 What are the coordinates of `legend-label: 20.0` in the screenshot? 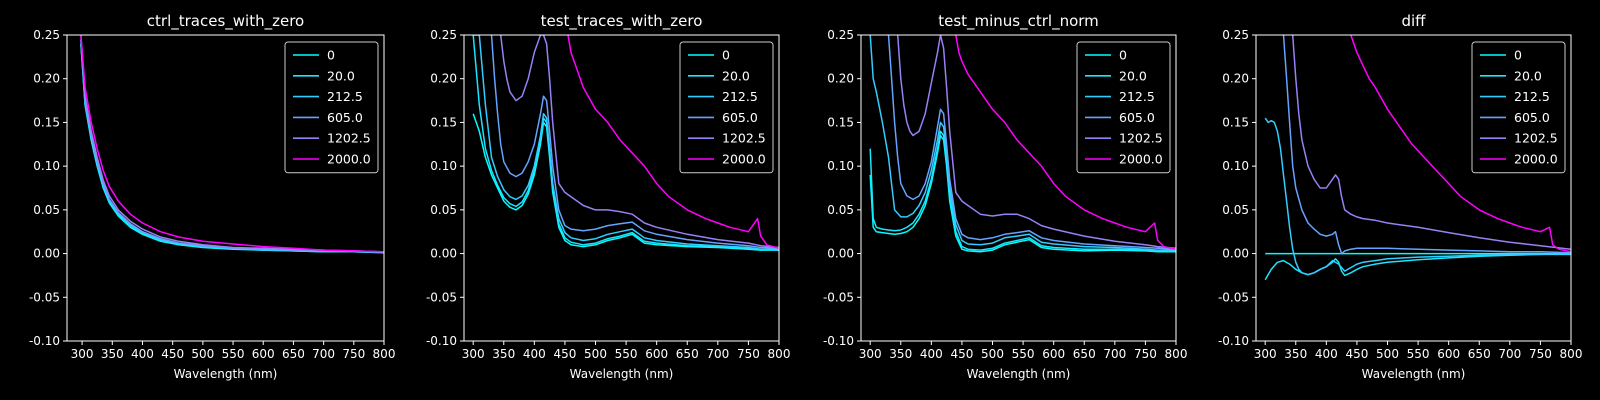 It's located at (341, 75).